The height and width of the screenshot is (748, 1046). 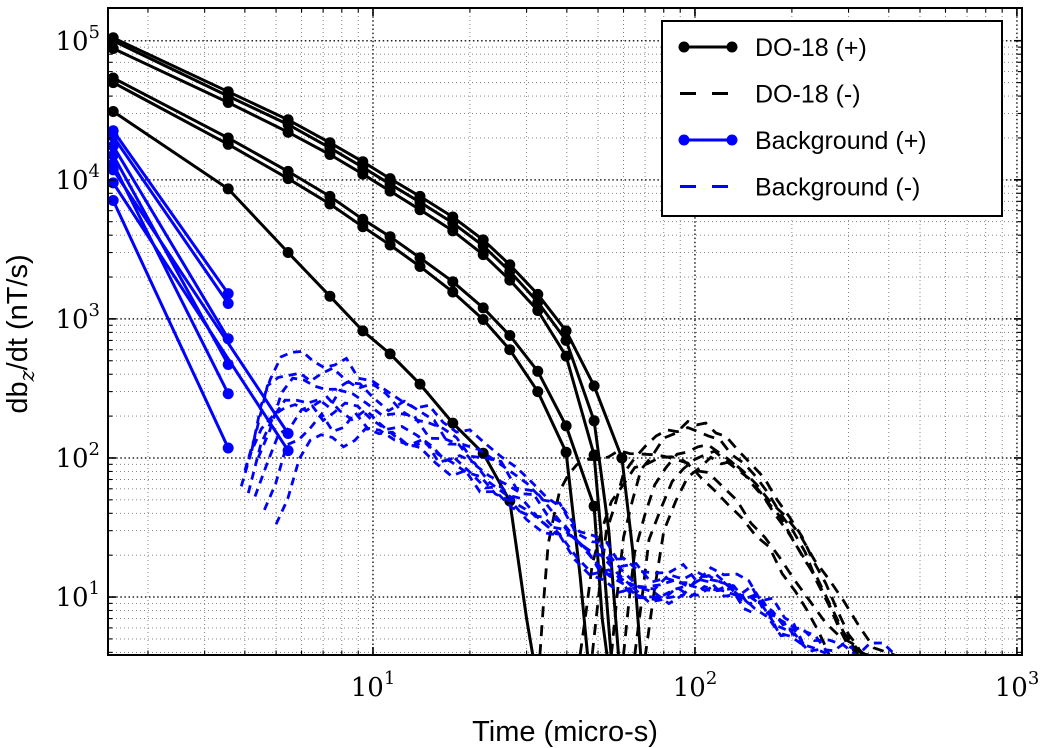 What do you see at coordinates (1017, 685) in the screenshot?
I see `x-tick-label-1e3: 10³` at bounding box center [1017, 685].